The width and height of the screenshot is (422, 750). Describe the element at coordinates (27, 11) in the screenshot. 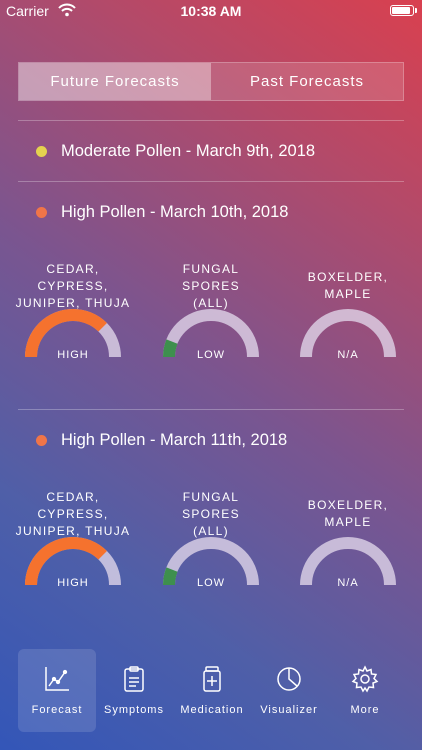

I see `carrier-label: Carrier` at that location.